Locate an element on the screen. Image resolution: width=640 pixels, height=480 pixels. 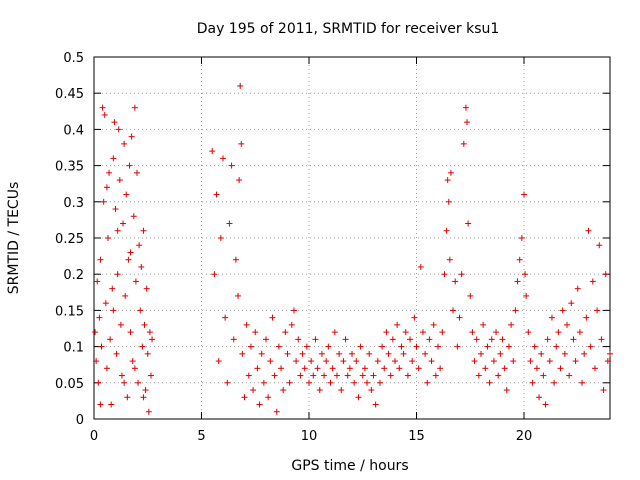
x-tick-label: 10 is located at coordinates (309, 436).